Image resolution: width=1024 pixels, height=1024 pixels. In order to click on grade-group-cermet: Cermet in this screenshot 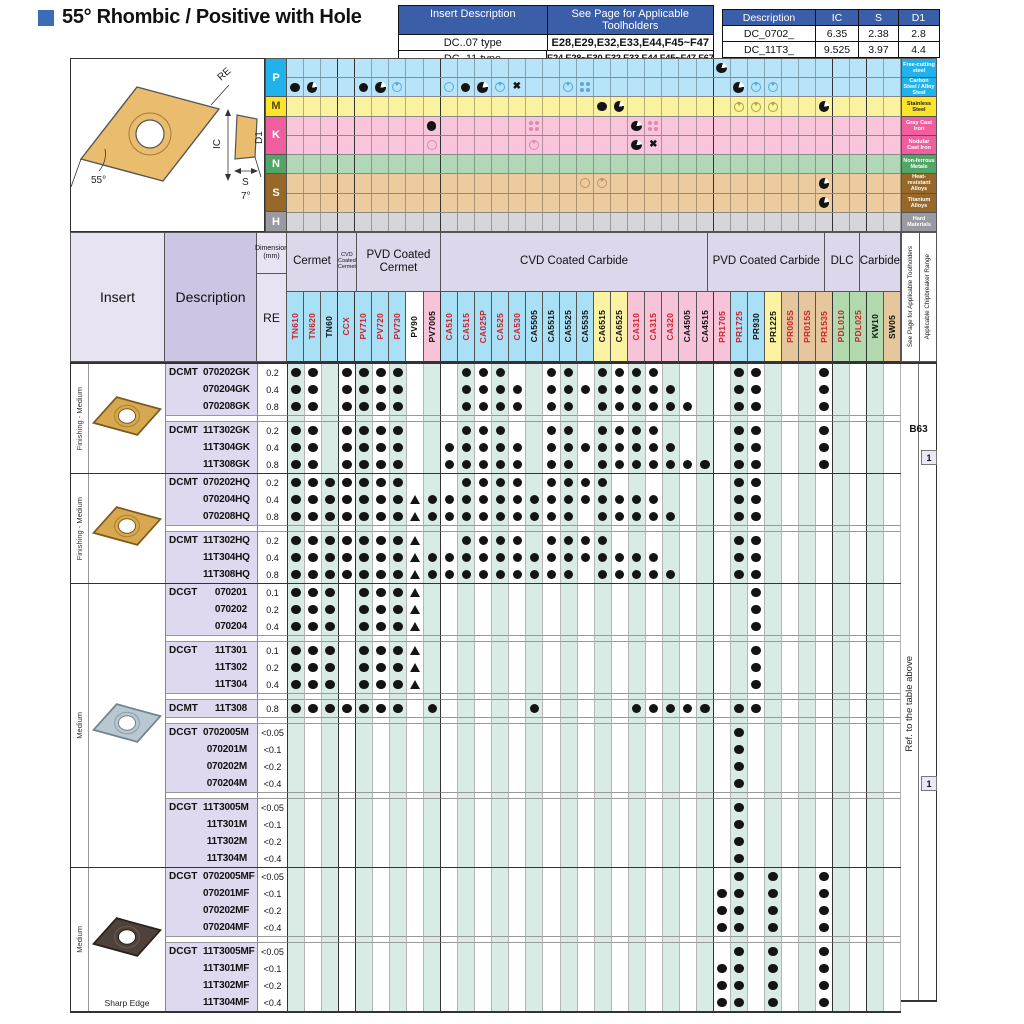, I will do `click(312, 262)`.